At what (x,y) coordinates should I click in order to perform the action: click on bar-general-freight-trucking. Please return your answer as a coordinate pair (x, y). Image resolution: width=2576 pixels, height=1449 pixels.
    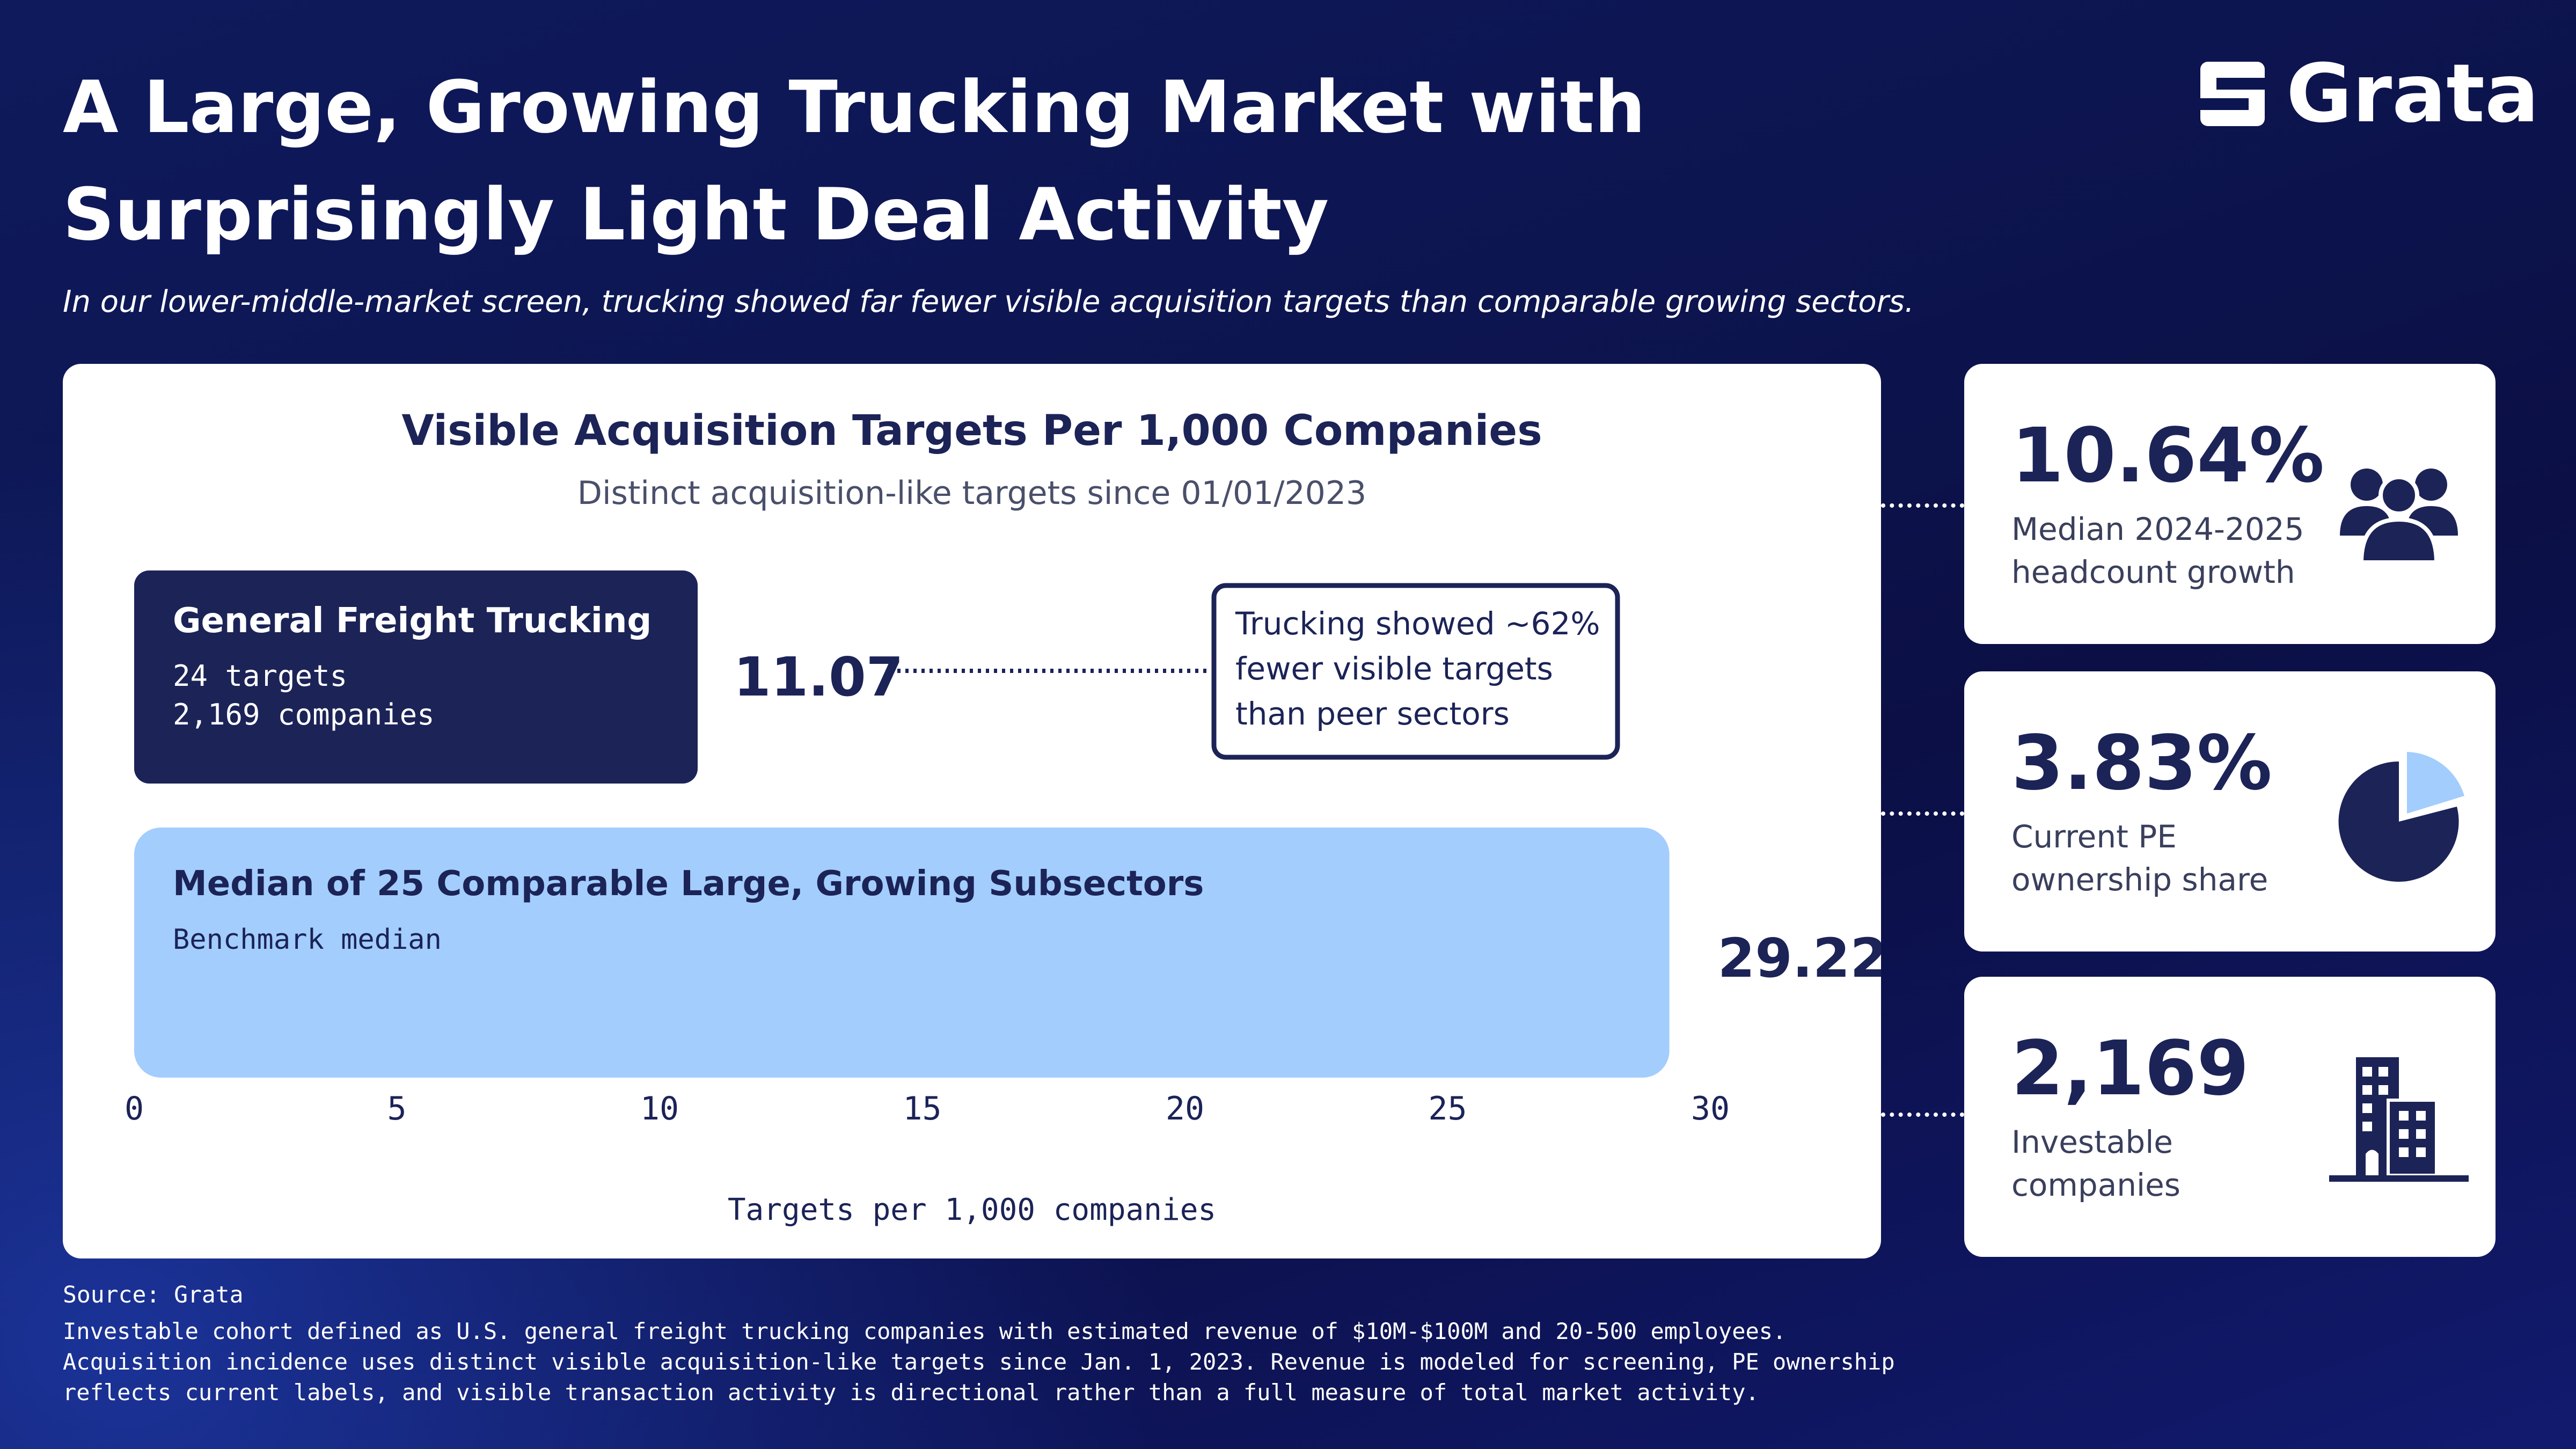
    Looking at the image, I should click on (416, 677).